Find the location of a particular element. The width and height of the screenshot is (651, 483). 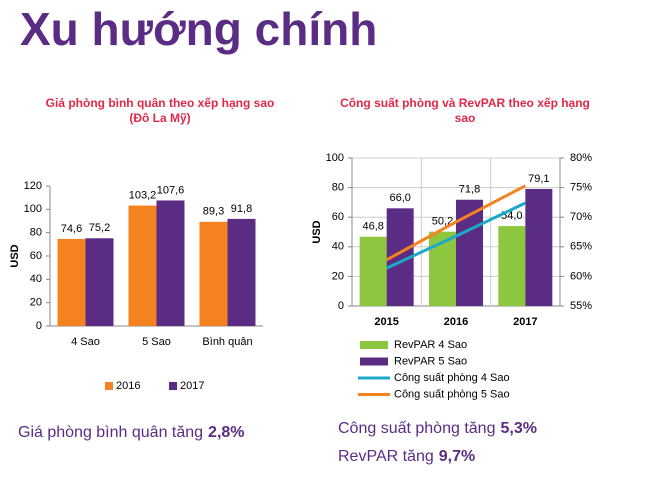

y2-tick-label: 75% is located at coordinates (581, 188).